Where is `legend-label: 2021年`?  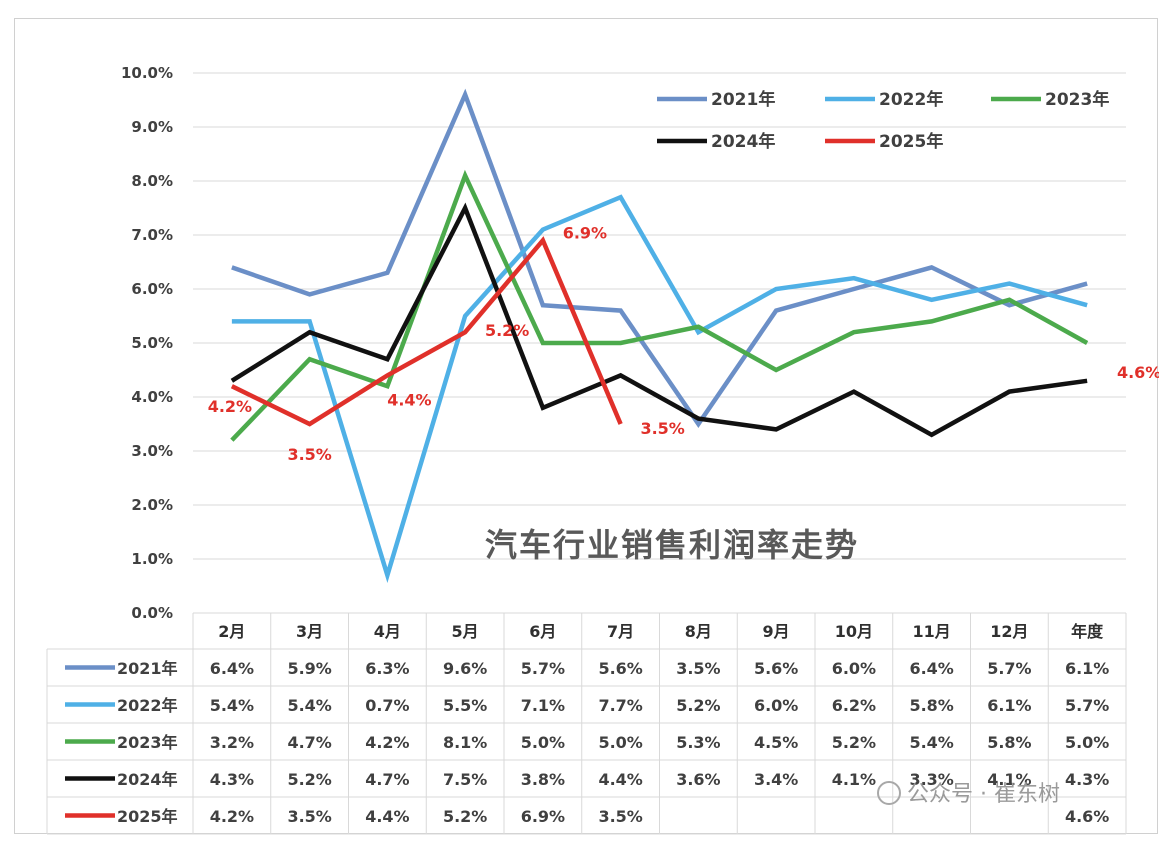
legend-label: 2021年 is located at coordinates (743, 99).